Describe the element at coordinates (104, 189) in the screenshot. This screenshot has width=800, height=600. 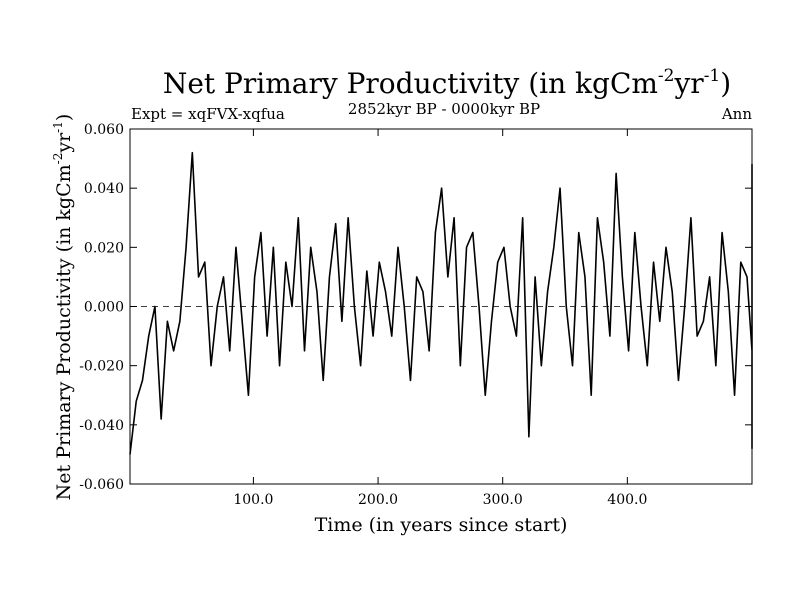
I see `y-tick-label: 0.040` at that location.